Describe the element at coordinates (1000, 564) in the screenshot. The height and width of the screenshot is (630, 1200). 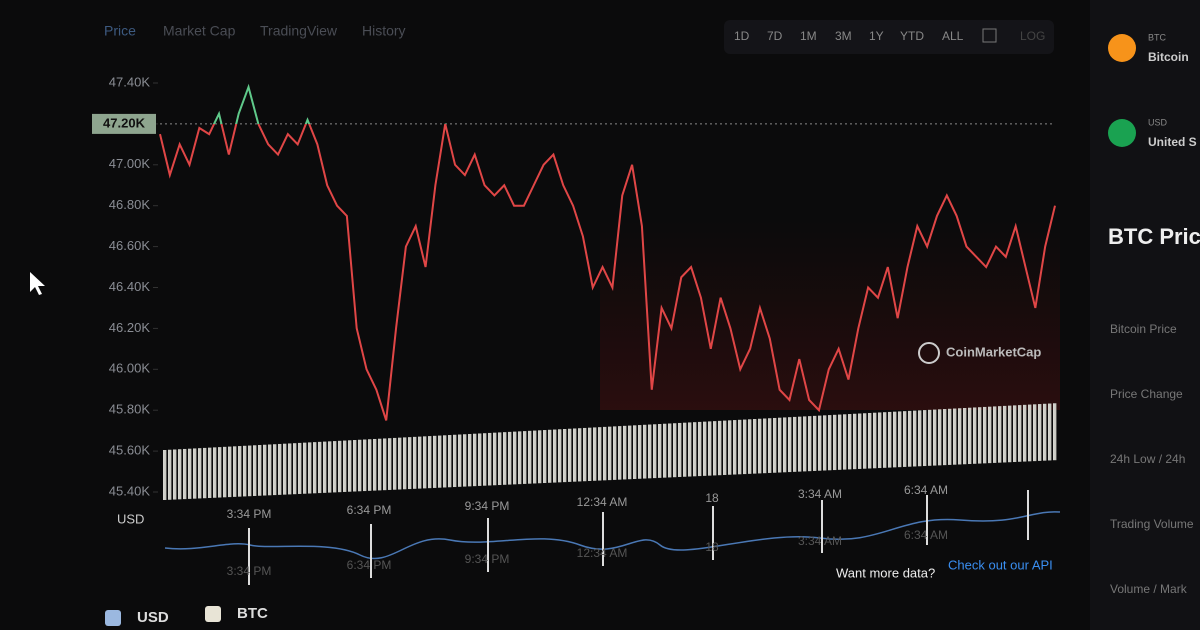
I see `api-link: Check out our API` at that location.